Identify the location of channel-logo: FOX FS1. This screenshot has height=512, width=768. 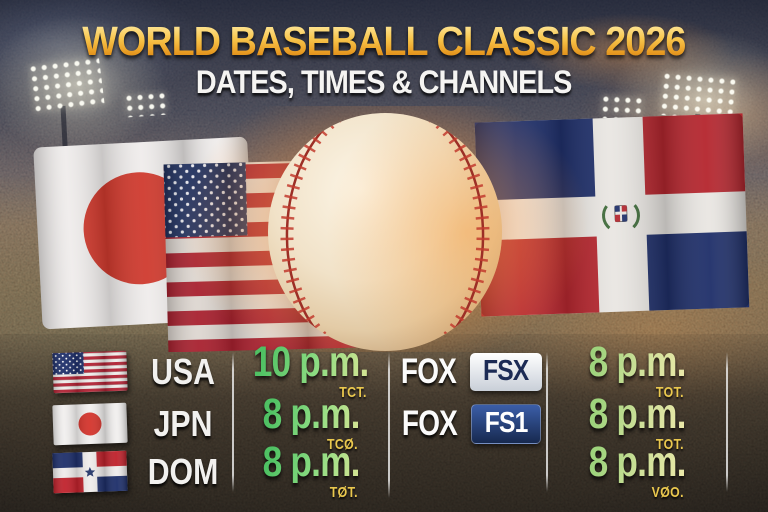
(468, 424).